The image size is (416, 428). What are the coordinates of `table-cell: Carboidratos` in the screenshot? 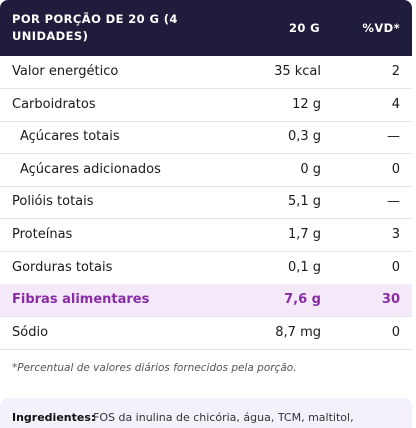 It's located at (54, 104).